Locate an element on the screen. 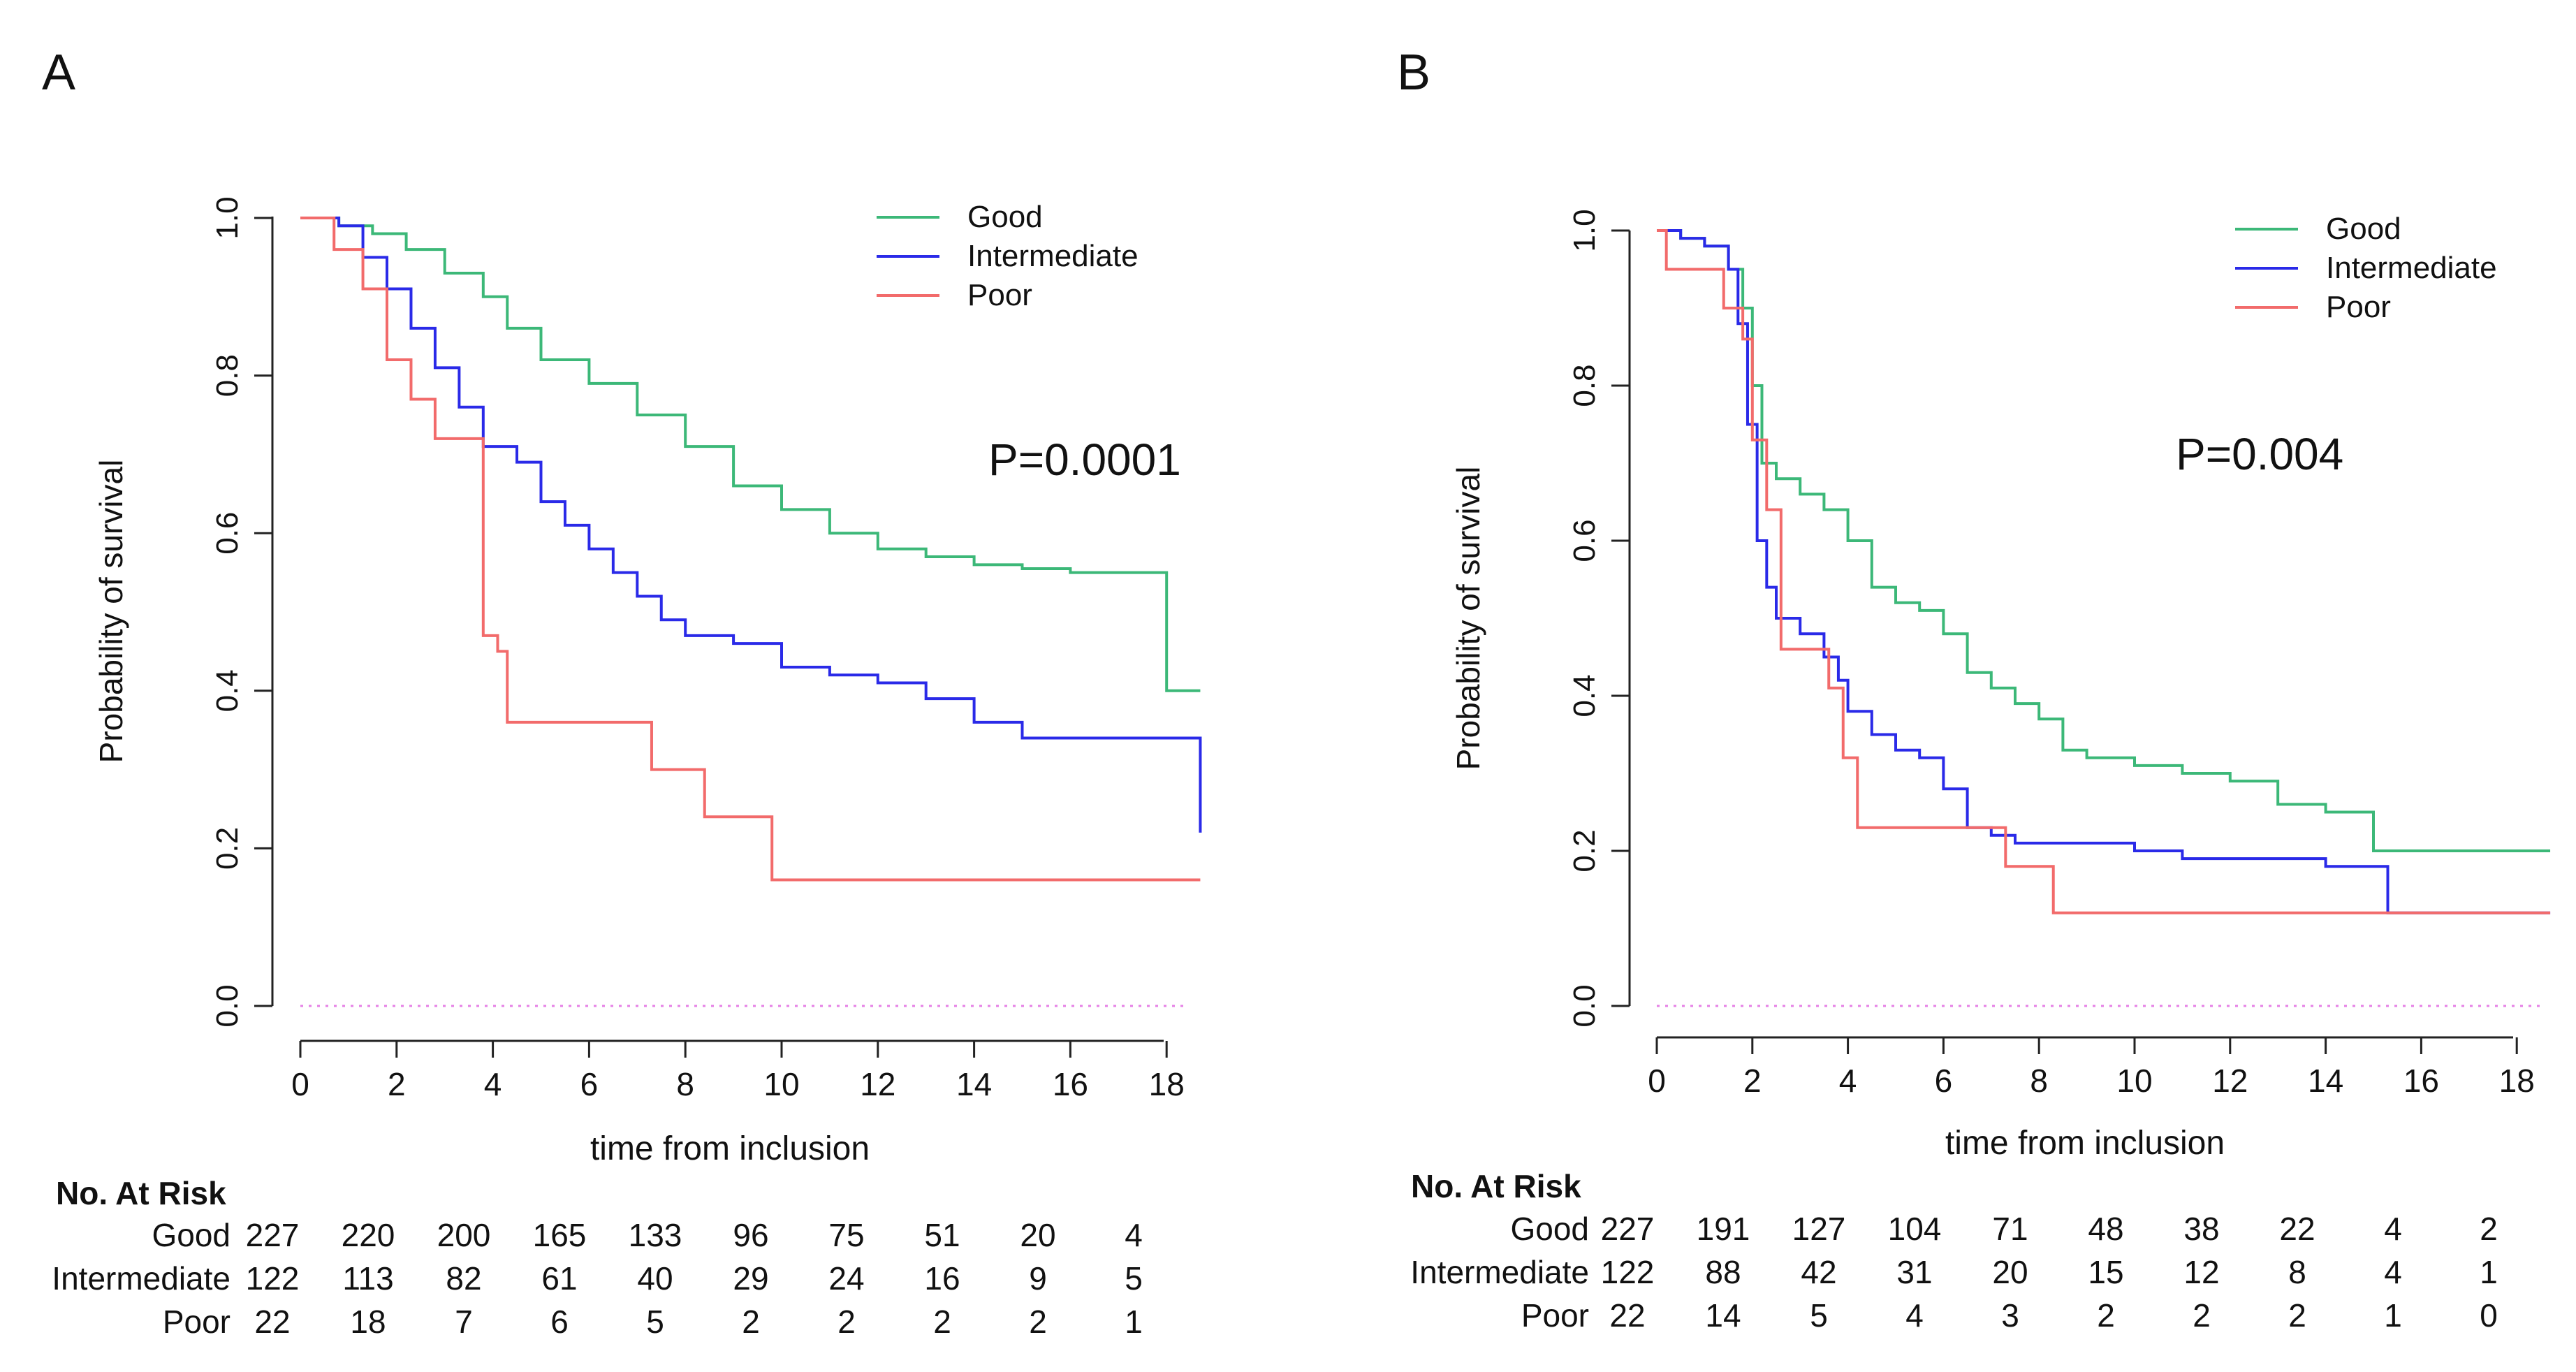 The image size is (2576, 1372). panel-letter: B is located at coordinates (1413, 73).